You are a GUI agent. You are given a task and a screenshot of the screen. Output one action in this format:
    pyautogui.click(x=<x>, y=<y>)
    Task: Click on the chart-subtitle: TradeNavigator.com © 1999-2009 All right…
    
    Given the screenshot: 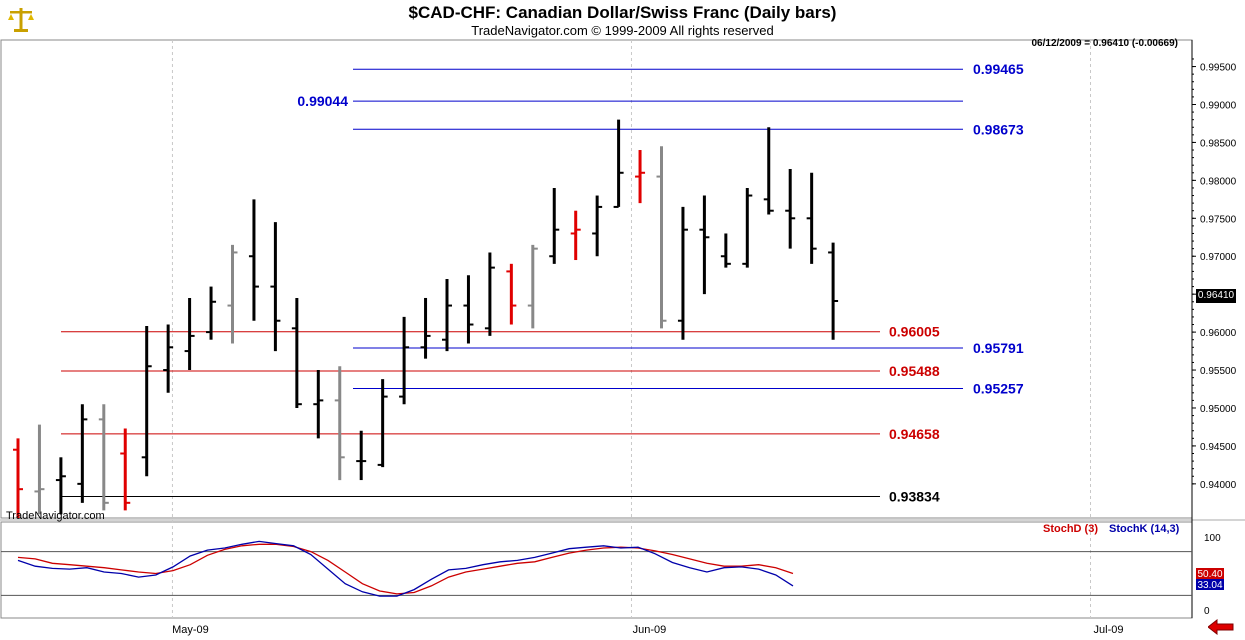 What is the action you would take?
    pyautogui.click(x=622, y=30)
    